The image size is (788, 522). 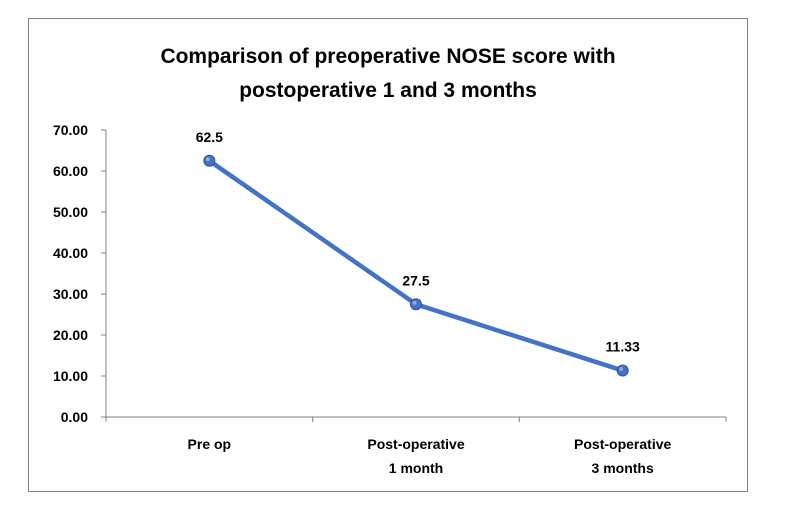 What do you see at coordinates (79, 273) in the screenshot?
I see `y-axis-ticks: 0.00 10.00 20.00 30.00 40.00 50.00 60.00 70.00` at bounding box center [79, 273].